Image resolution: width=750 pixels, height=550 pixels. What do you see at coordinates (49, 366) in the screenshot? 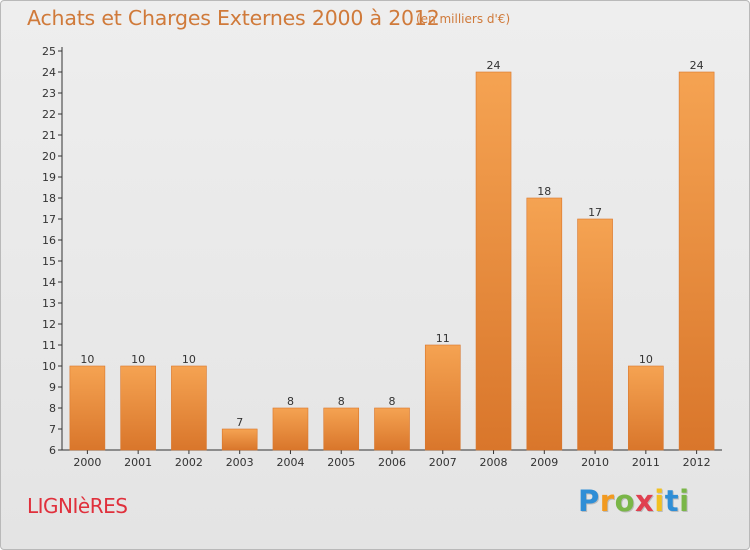
I see `y-tick-label: 10` at bounding box center [49, 366].